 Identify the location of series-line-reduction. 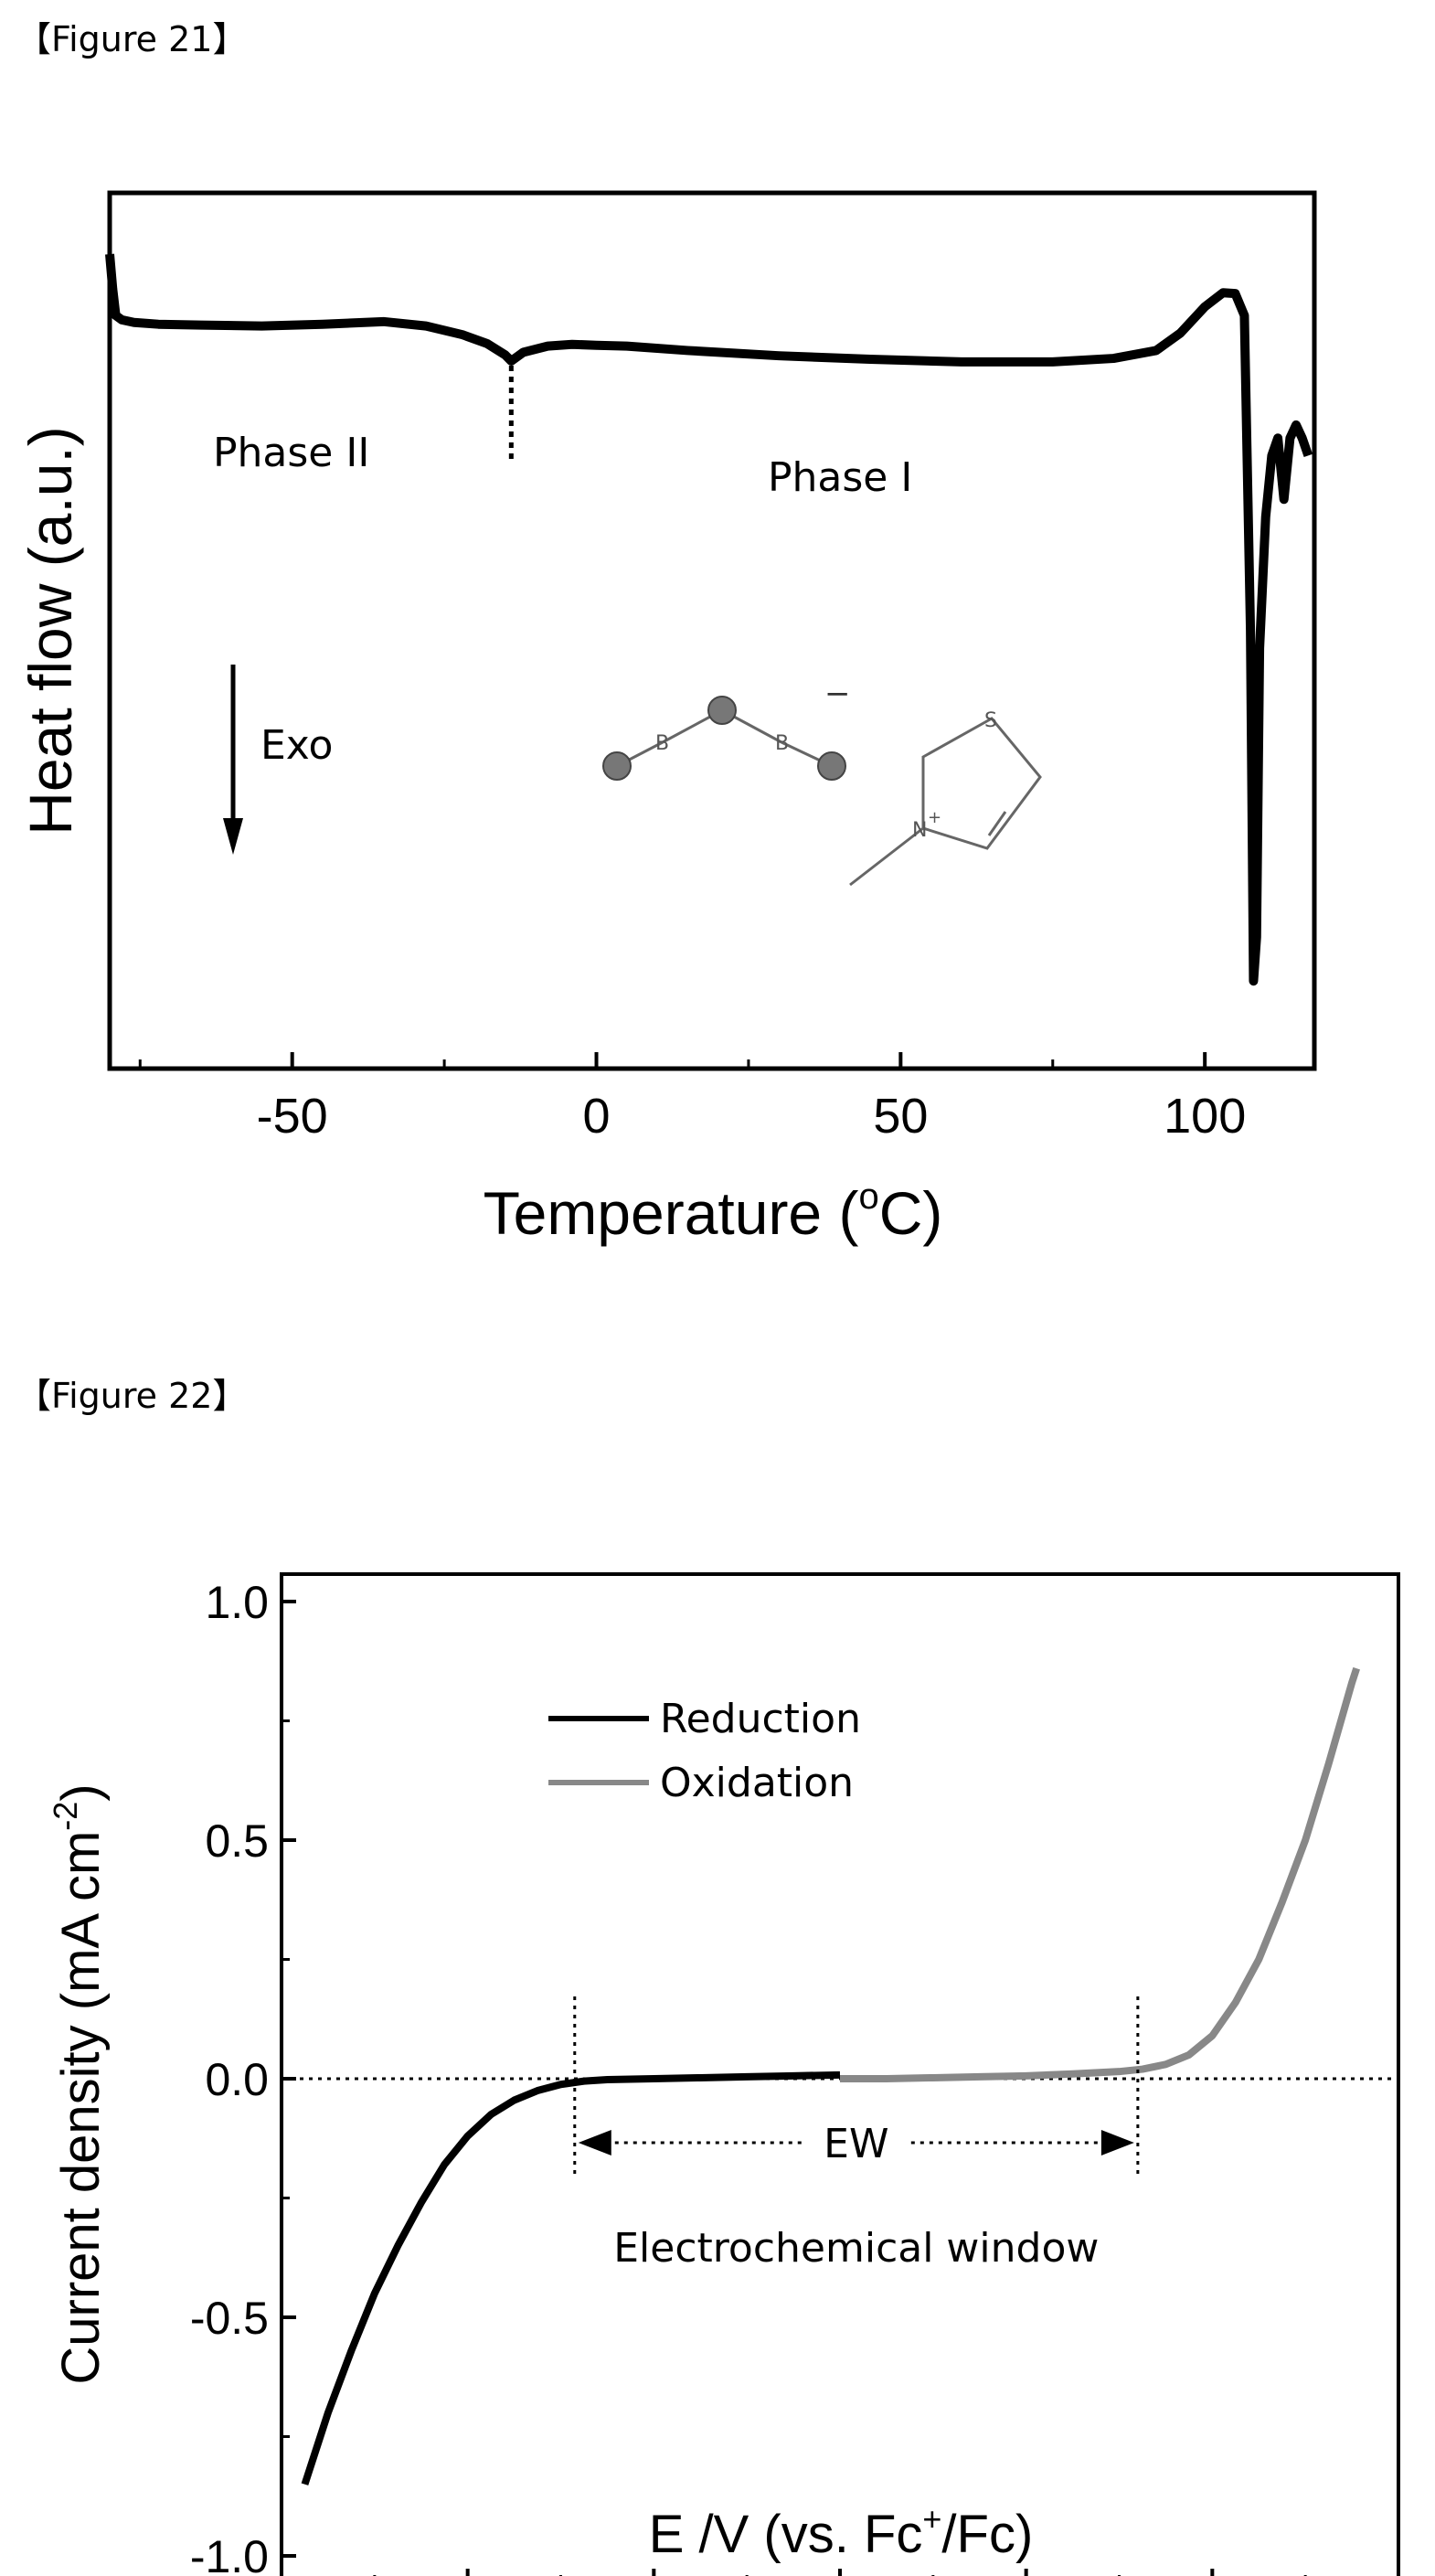
(571, 2278).